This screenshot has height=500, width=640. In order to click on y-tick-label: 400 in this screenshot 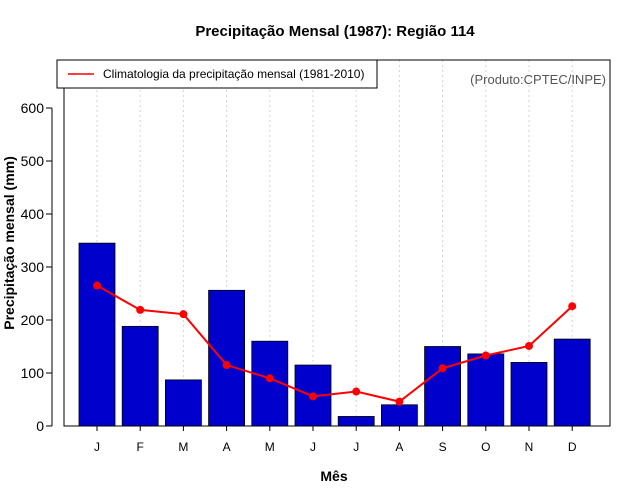, I will do `click(33, 214)`.